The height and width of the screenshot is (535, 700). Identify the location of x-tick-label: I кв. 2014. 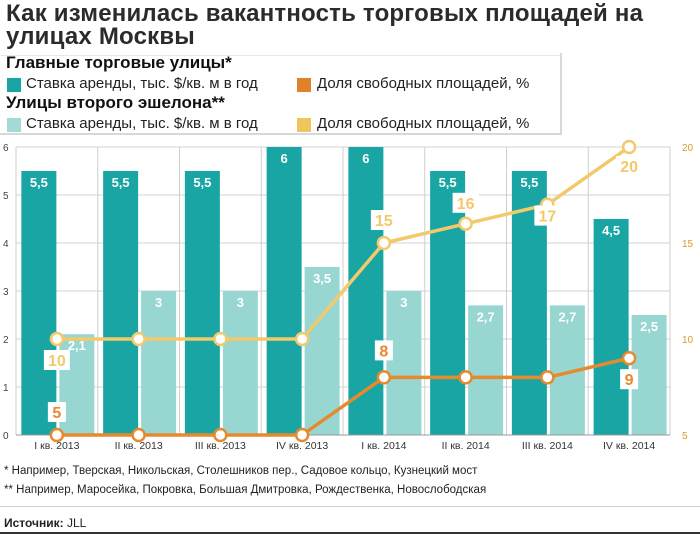
(383, 446).